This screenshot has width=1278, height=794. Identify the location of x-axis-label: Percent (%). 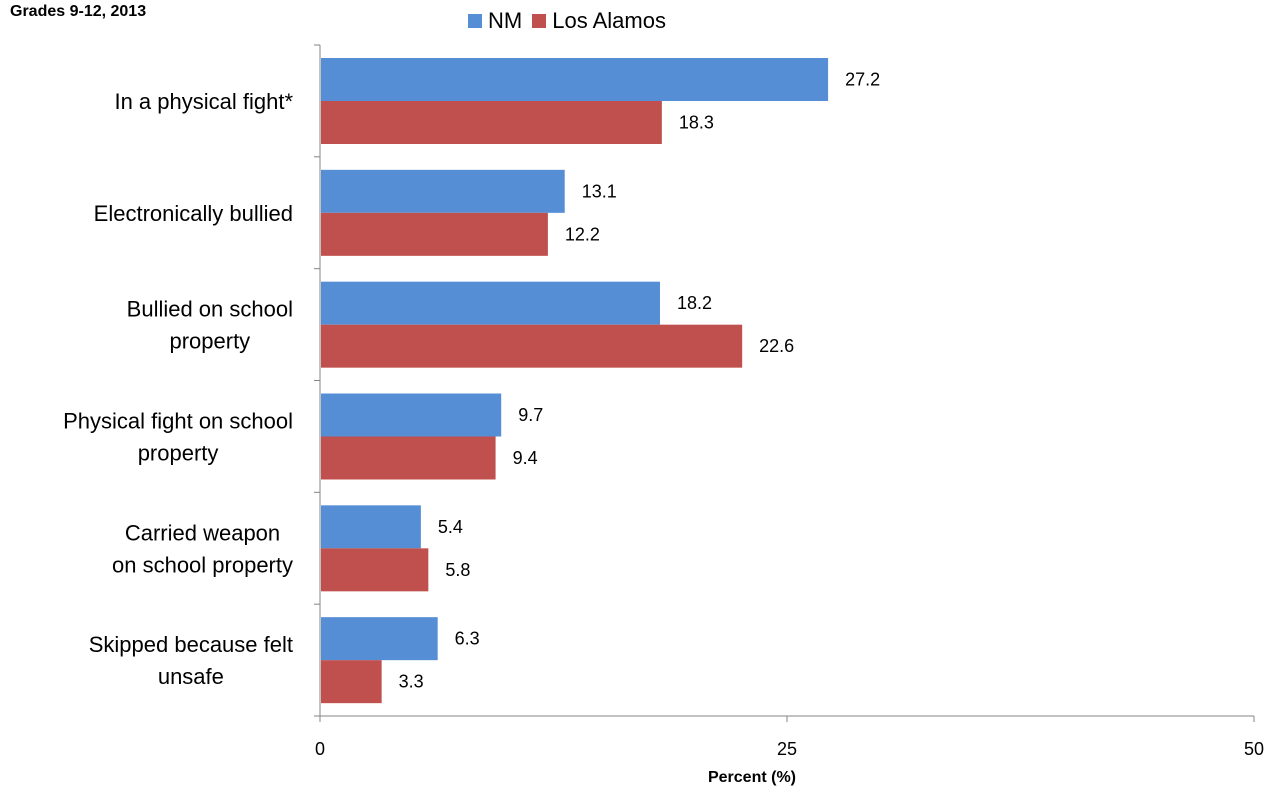
(752, 777).